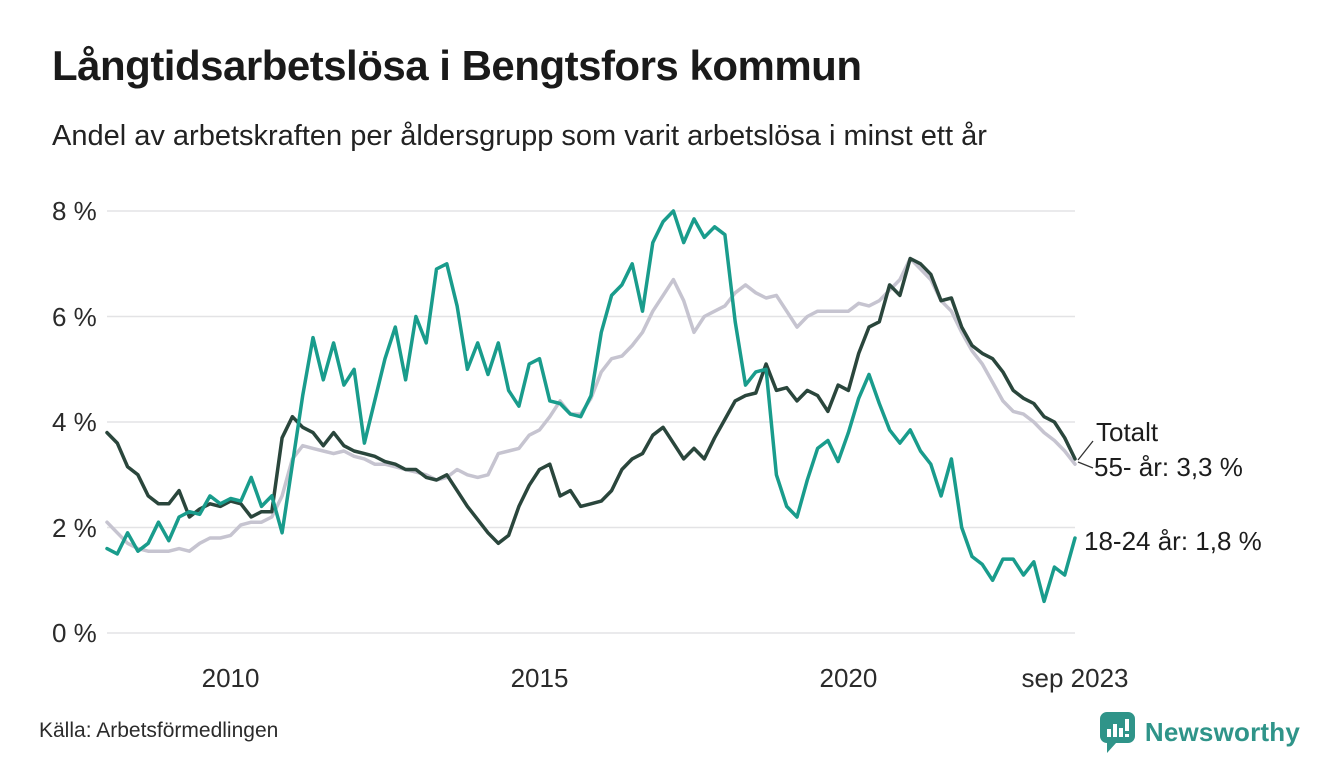  Describe the element at coordinates (1126, 735) in the screenshot. I see `exclamation-dot-icon` at that location.